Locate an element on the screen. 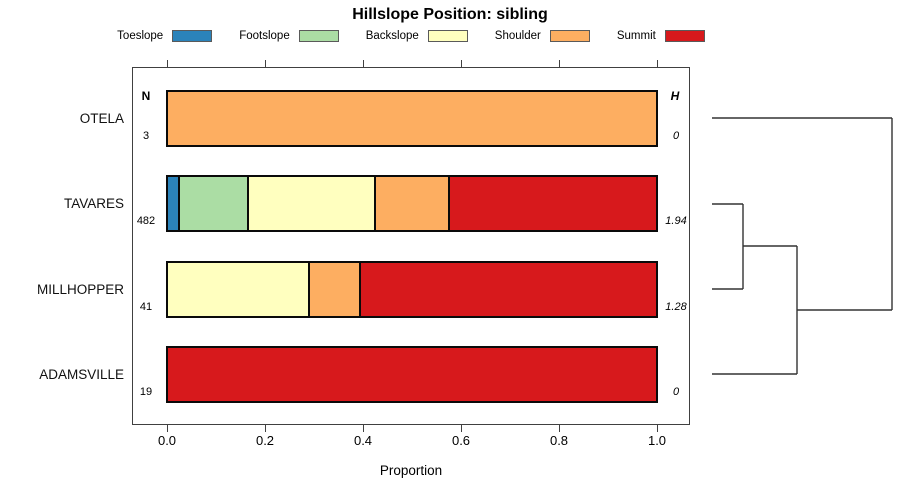  bar-segment-footslope is located at coordinates (214, 203).